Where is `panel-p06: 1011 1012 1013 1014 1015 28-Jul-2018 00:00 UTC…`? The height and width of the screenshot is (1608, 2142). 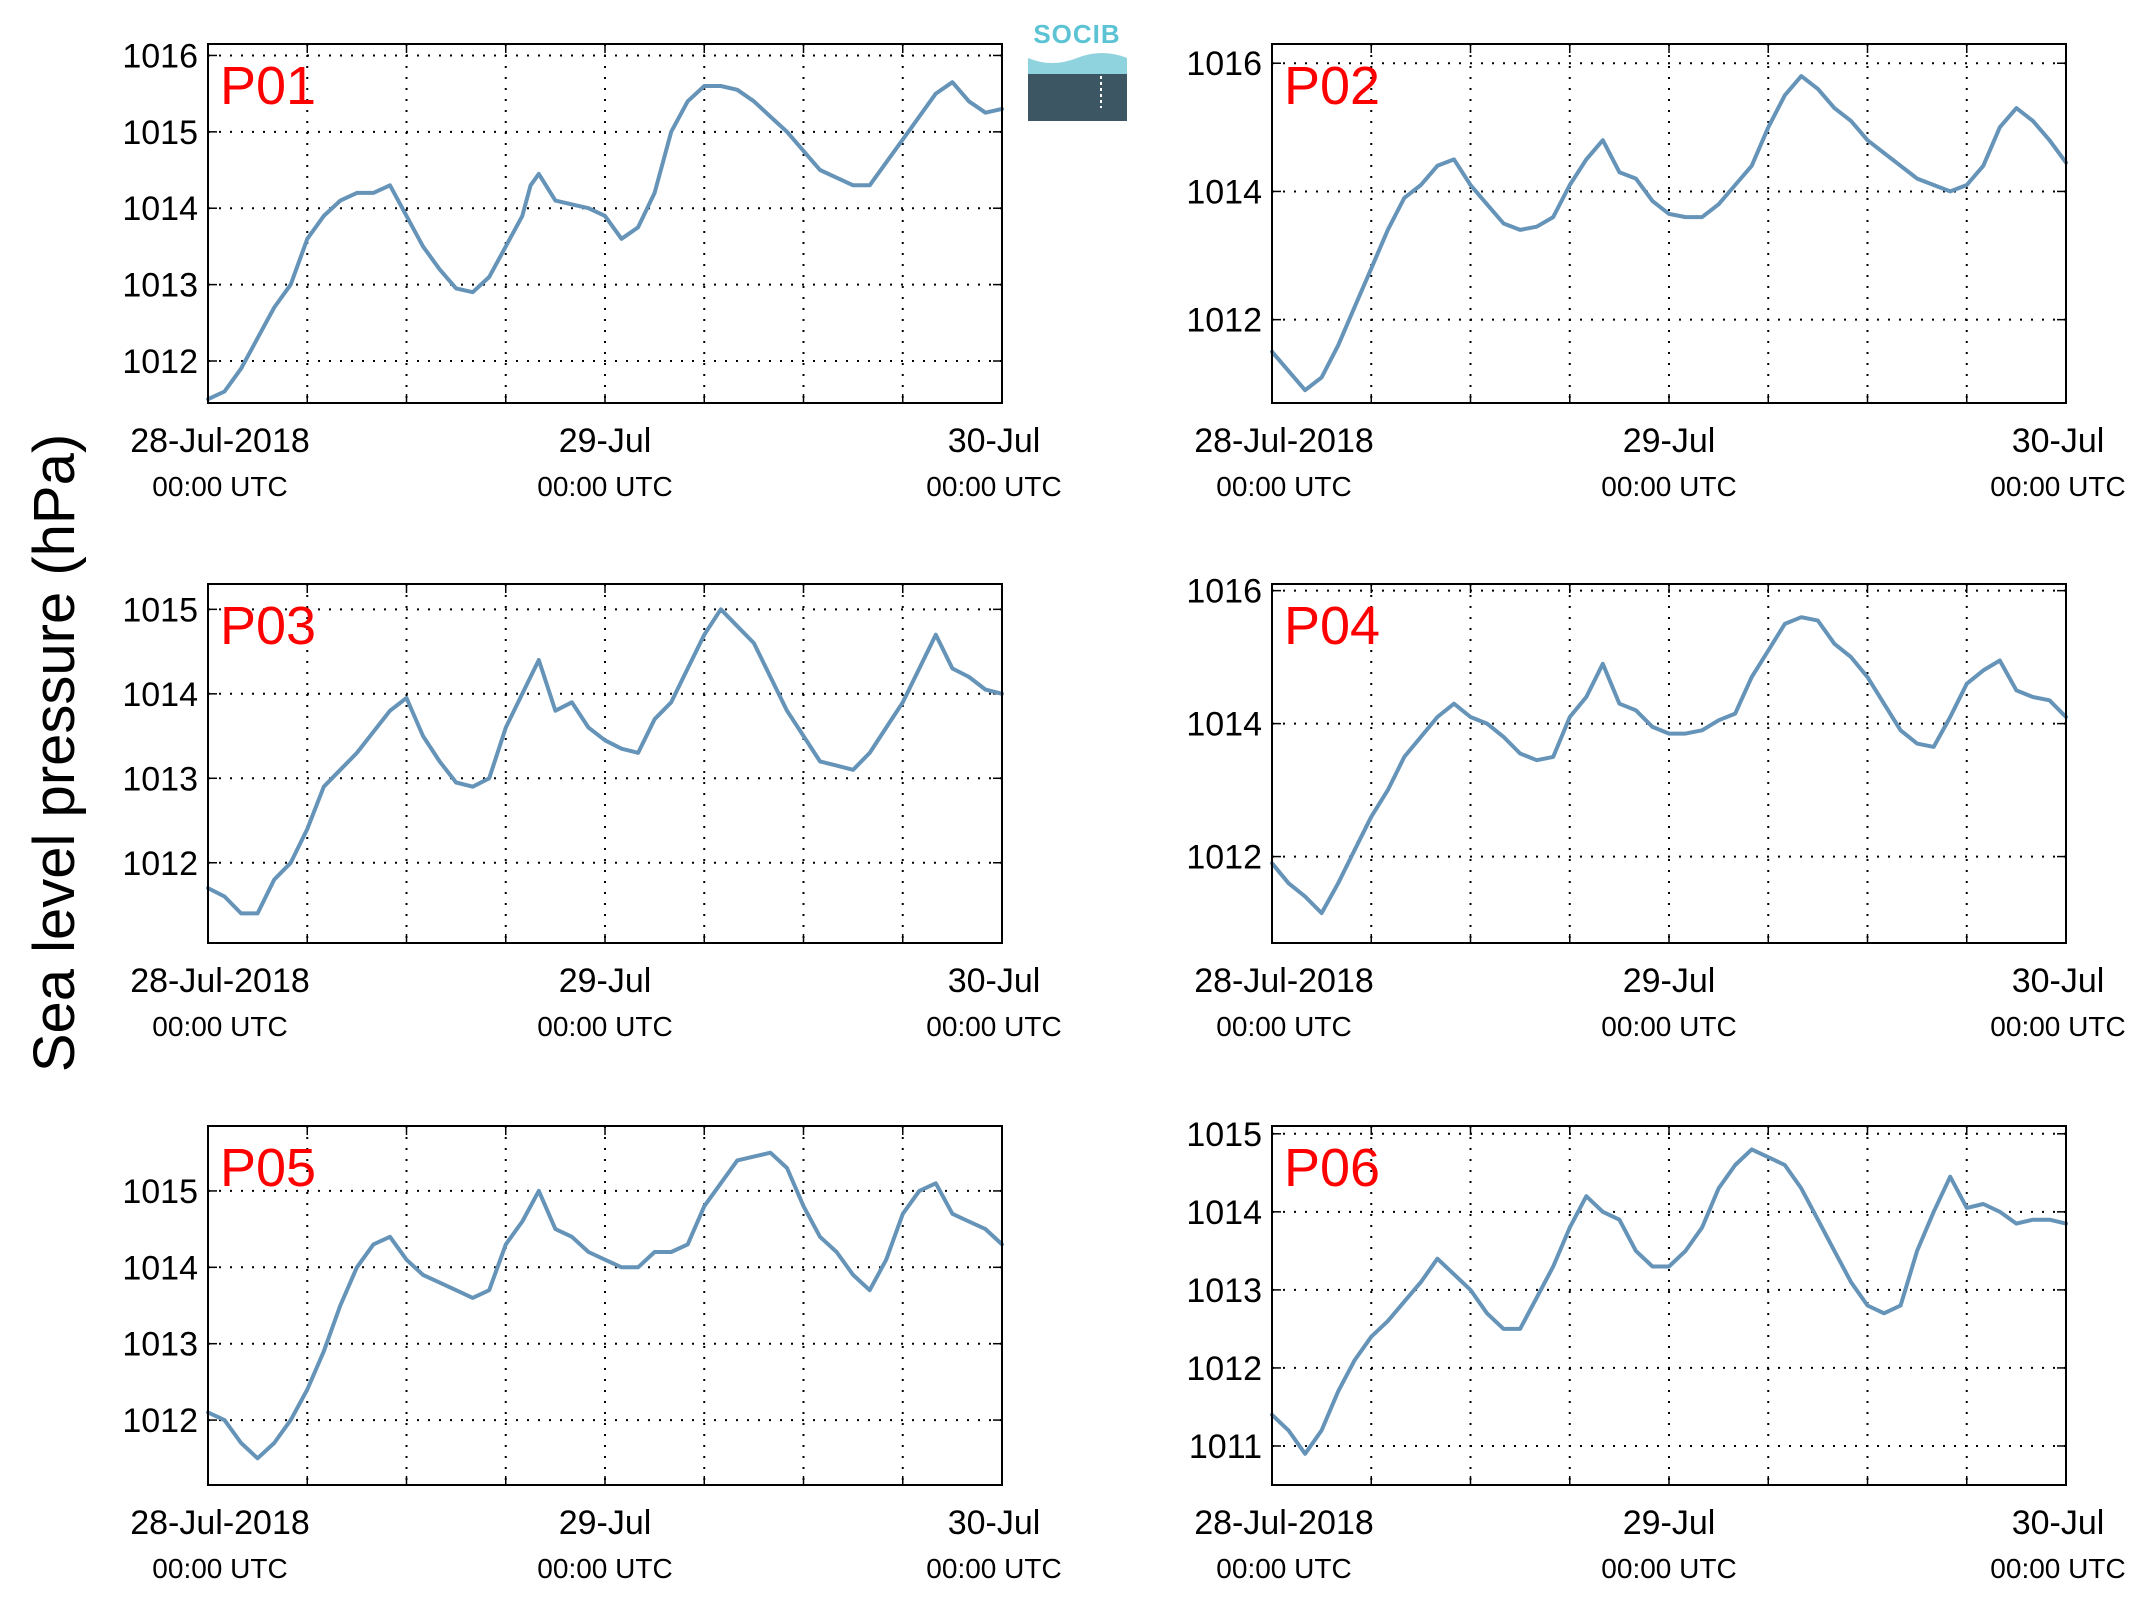
panel-p06: 1011 1012 1013 1014 1015 28-Jul-2018 00:00 UTC… is located at coordinates (1655, 1350).